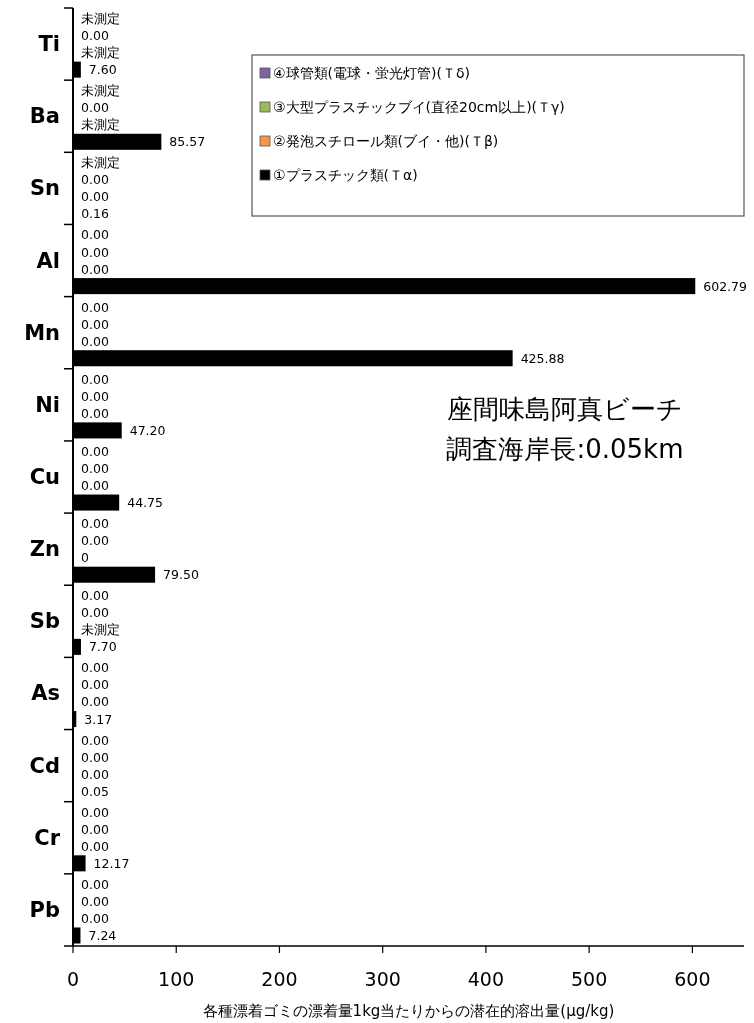  Describe the element at coordinates (85, 558) in the screenshot. I see `data-label: 0` at that location.